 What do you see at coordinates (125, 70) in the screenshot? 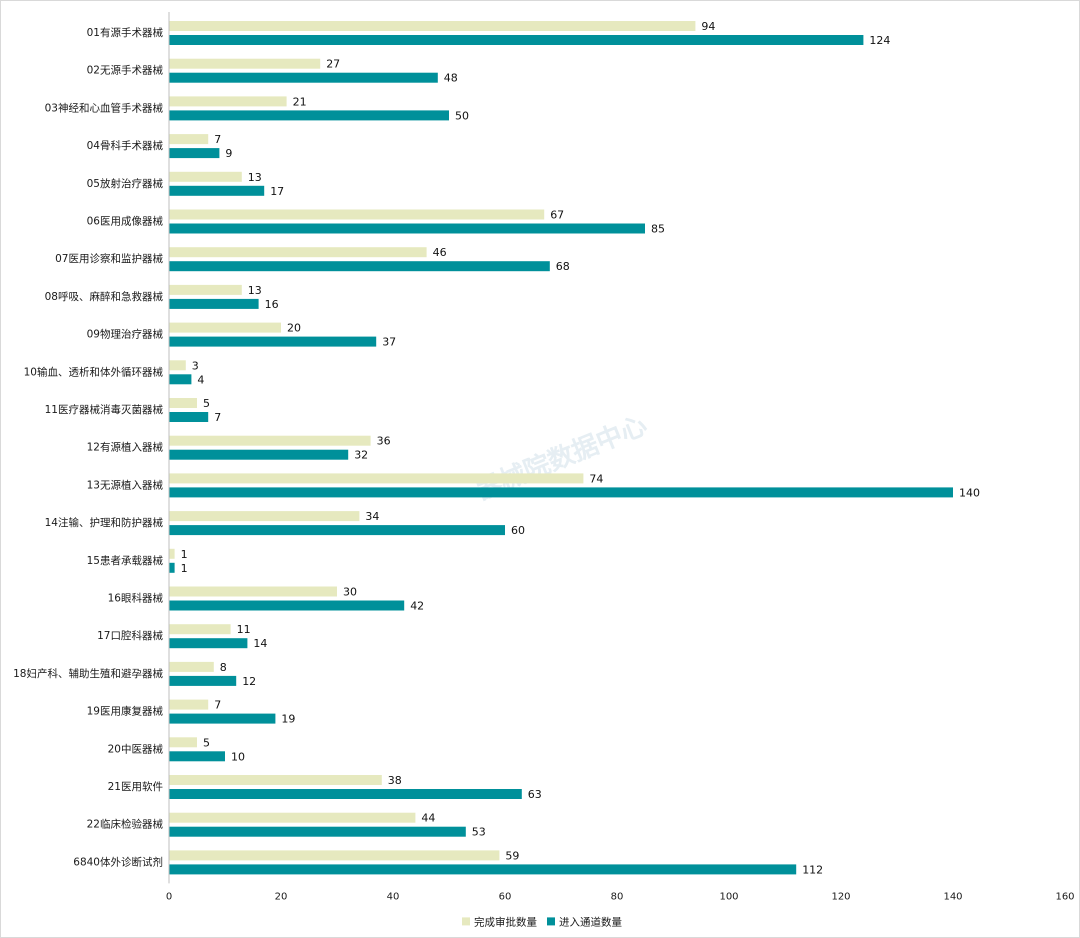
I see `category-label: 02无源手术器械` at bounding box center [125, 70].